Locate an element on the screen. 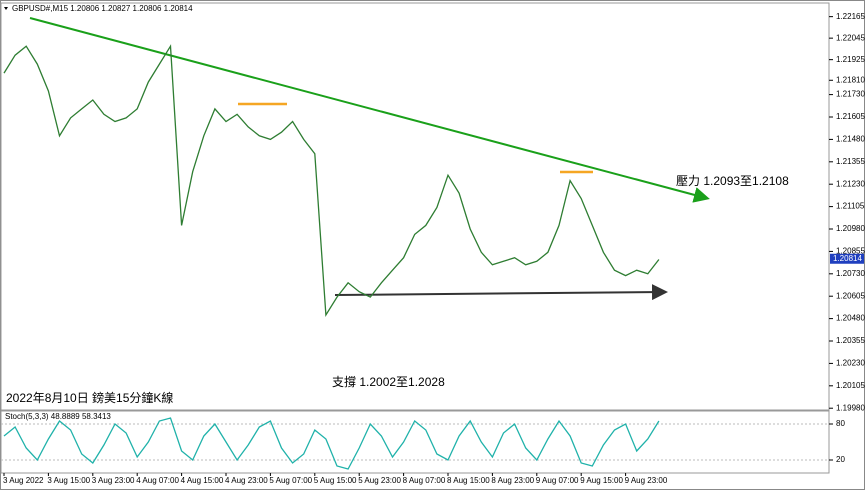 The image size is (865, 495). y-tick-label: 1.20480 is located at coordinates (850, 318).